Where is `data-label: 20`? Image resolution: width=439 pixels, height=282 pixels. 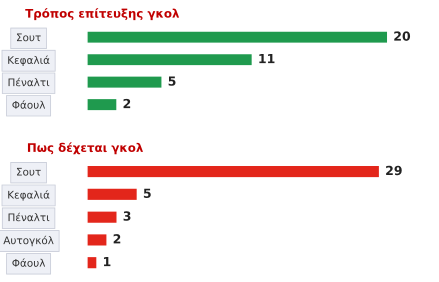
data-label: 20 is located at coordinates (402, 36).